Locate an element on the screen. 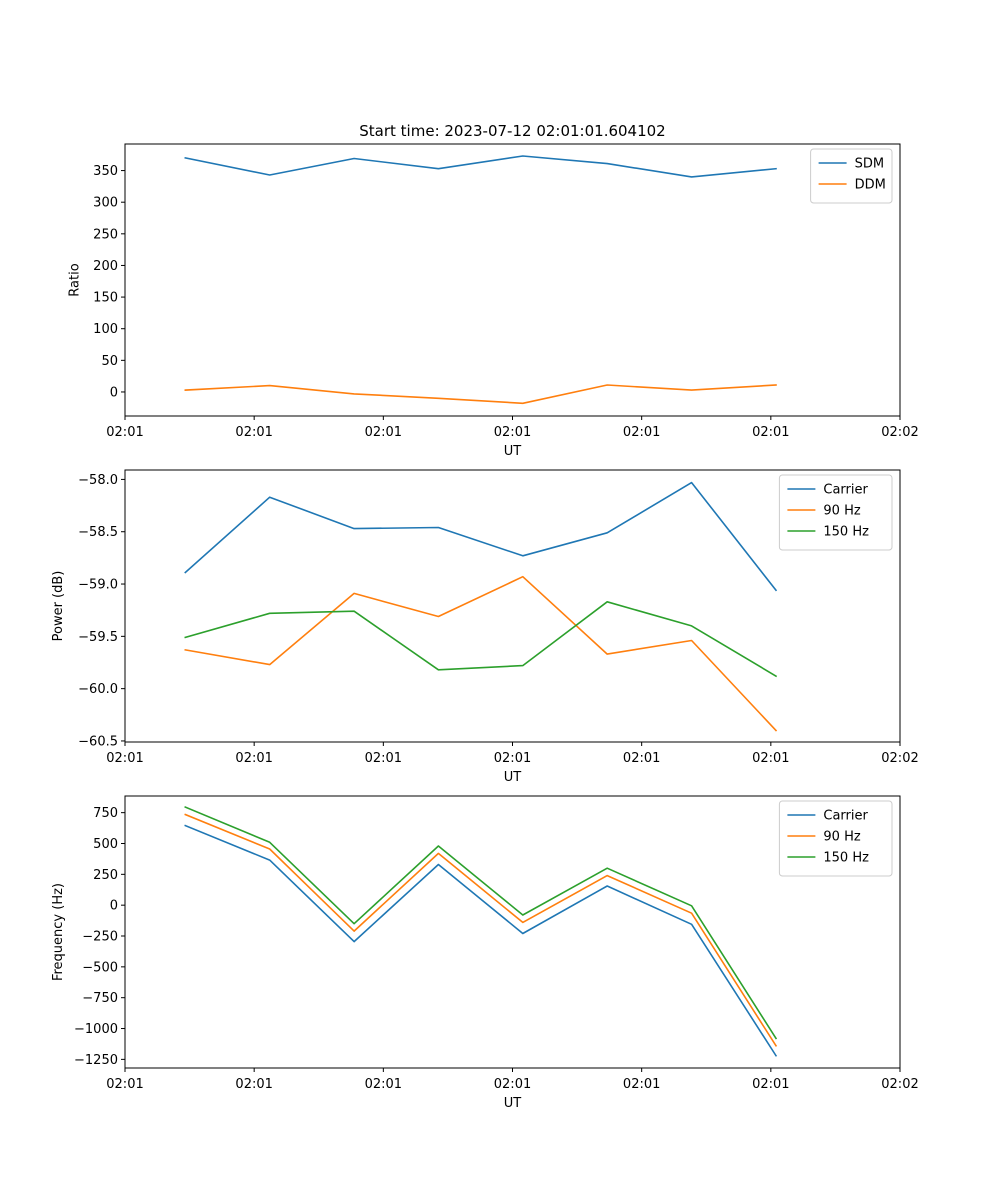  ratio-legend: SDM DDM is located at coordinates (851, 176).